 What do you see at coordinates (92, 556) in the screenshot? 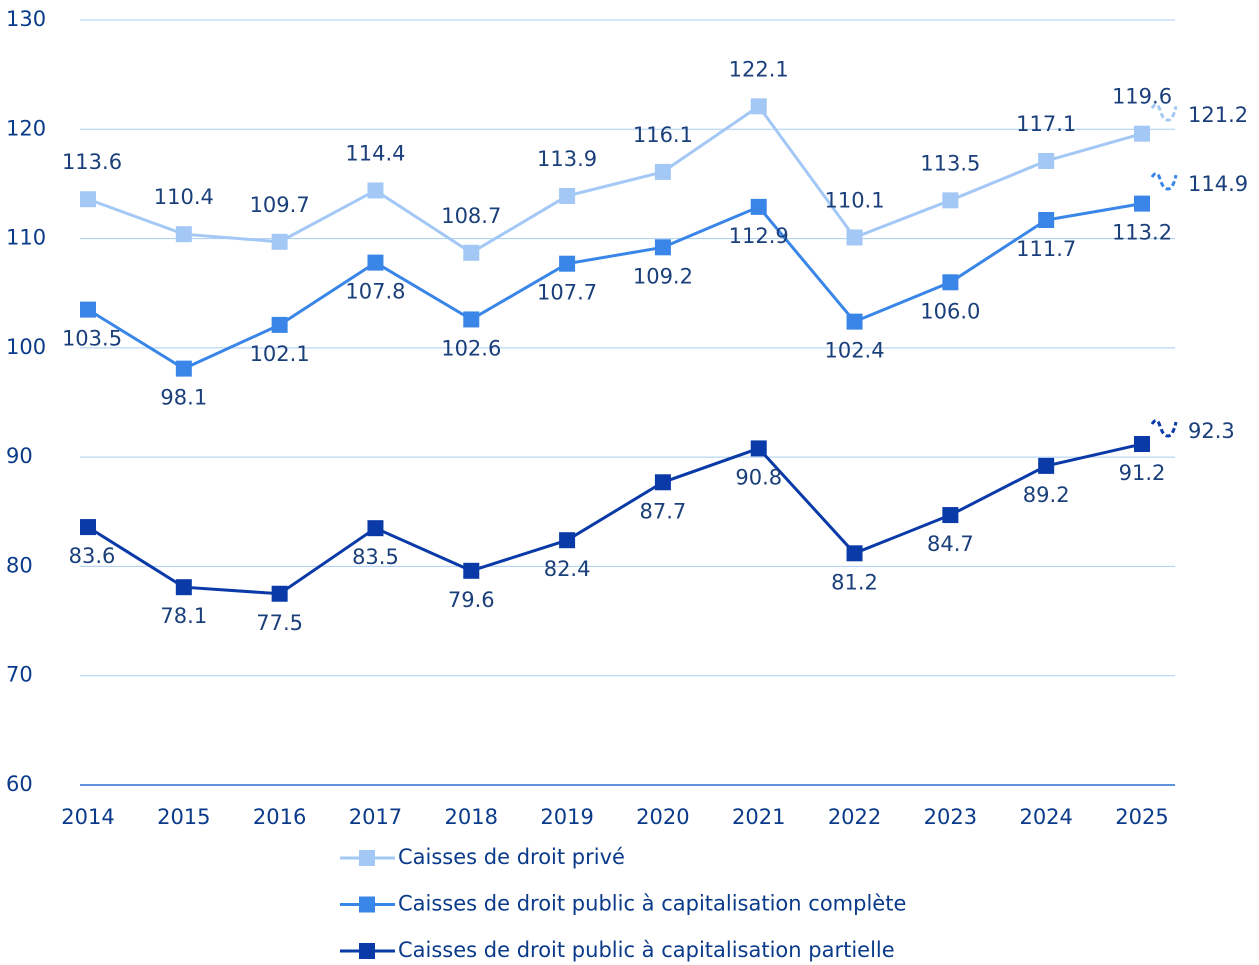
I see `value-label: 83.6` at bounding box center [92, 556].